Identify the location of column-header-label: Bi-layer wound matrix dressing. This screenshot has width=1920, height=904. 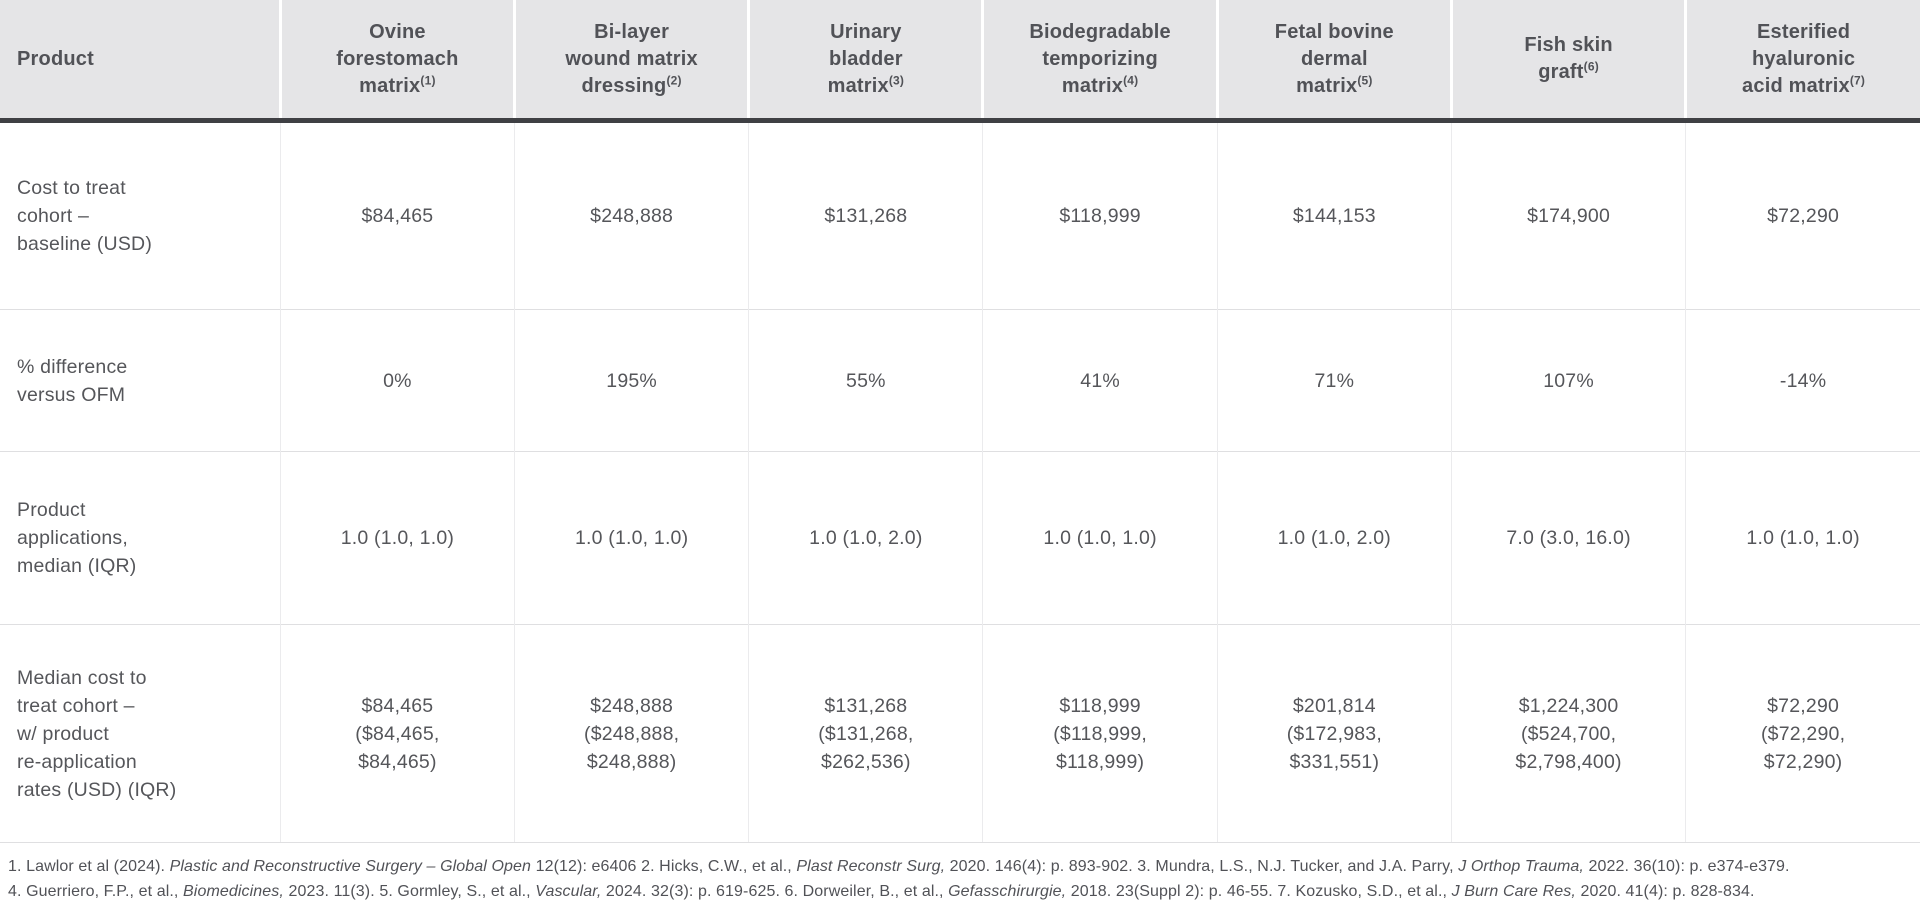
(631, 58).